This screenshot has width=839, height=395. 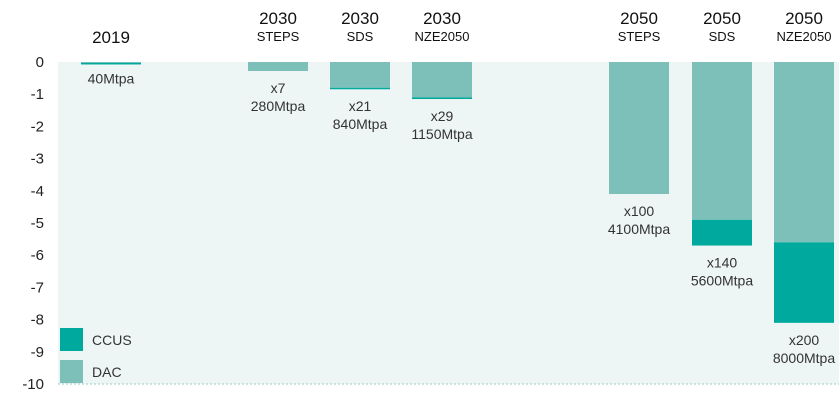 What do you see at coordinates (111, 78) in the screenshot?
I see `bar-total-label: 40Mtpa` at bounding box center [111, 78].